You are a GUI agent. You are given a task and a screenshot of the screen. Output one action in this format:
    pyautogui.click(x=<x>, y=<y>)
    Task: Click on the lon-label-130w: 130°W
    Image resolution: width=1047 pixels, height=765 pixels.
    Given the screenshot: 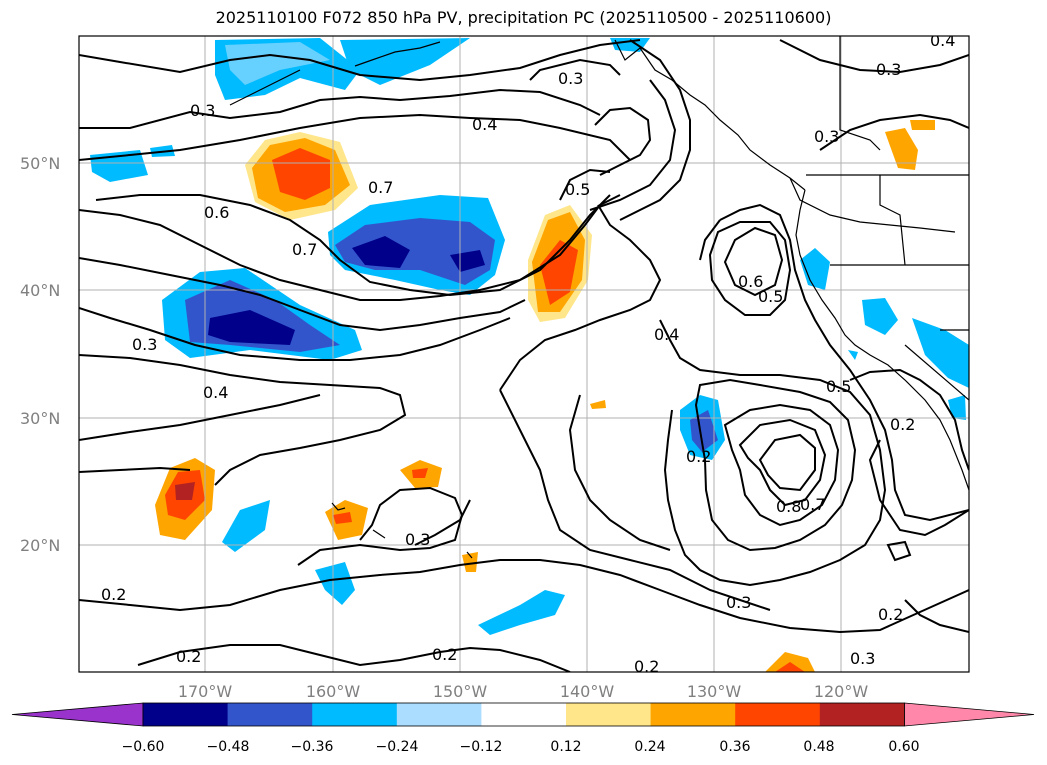 What is the action you would take?
    pyautogui.click(x=714, y=691)
    